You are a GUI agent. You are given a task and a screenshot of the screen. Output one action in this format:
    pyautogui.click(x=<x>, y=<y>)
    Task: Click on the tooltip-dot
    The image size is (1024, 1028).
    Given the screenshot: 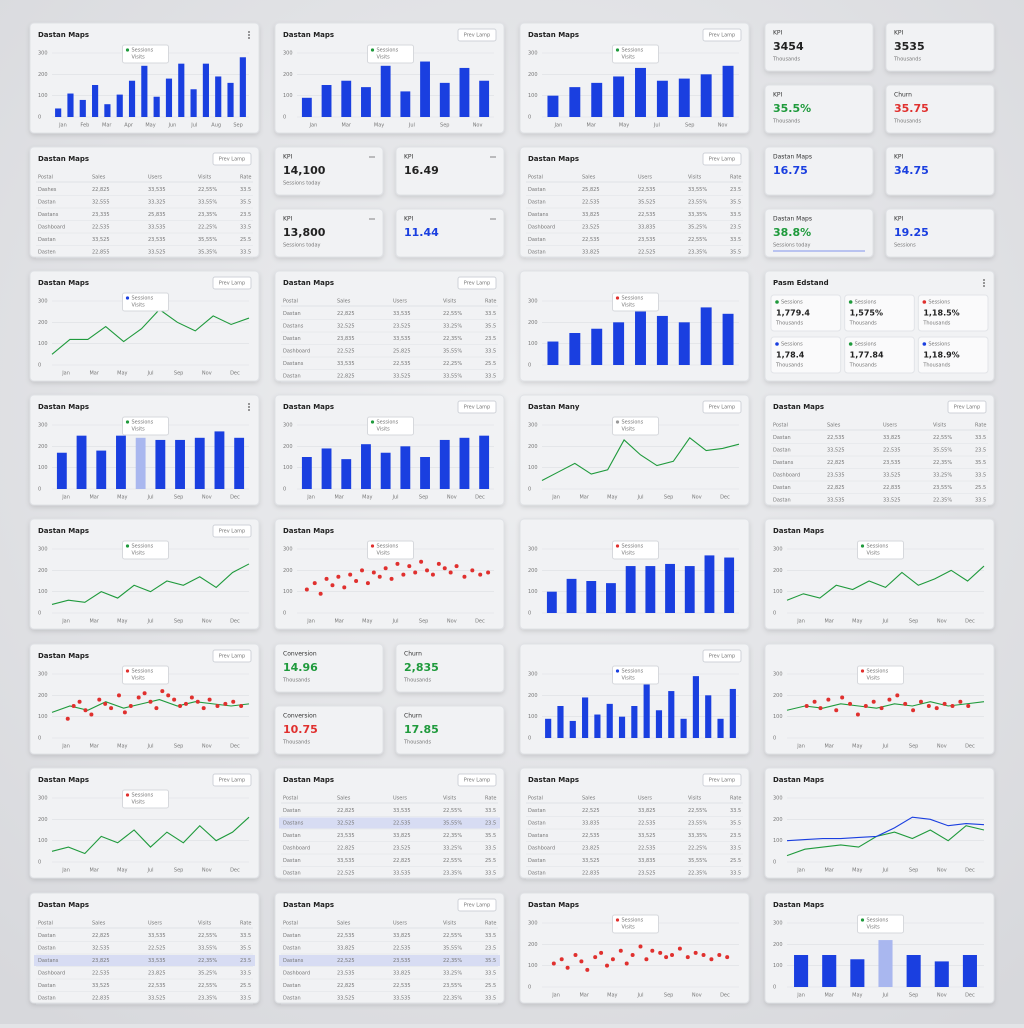 What is the action you would take?
    pyautogui.click(x=127, y=795)
    